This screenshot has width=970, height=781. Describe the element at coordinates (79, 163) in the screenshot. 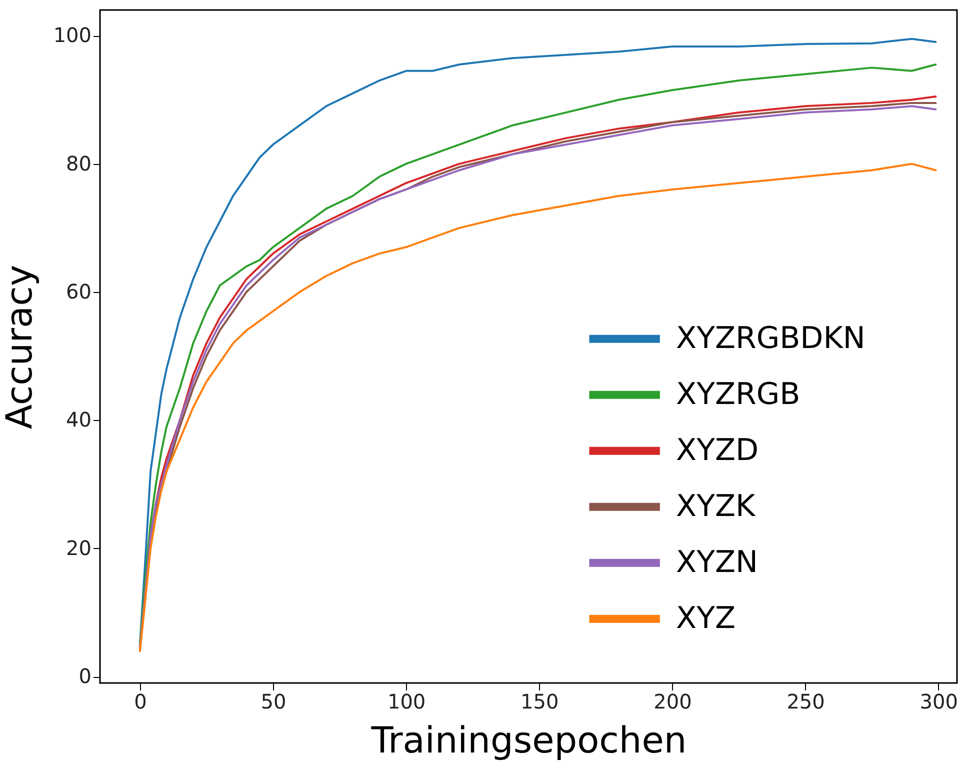

I see `y-tick-label: 80` at that location.